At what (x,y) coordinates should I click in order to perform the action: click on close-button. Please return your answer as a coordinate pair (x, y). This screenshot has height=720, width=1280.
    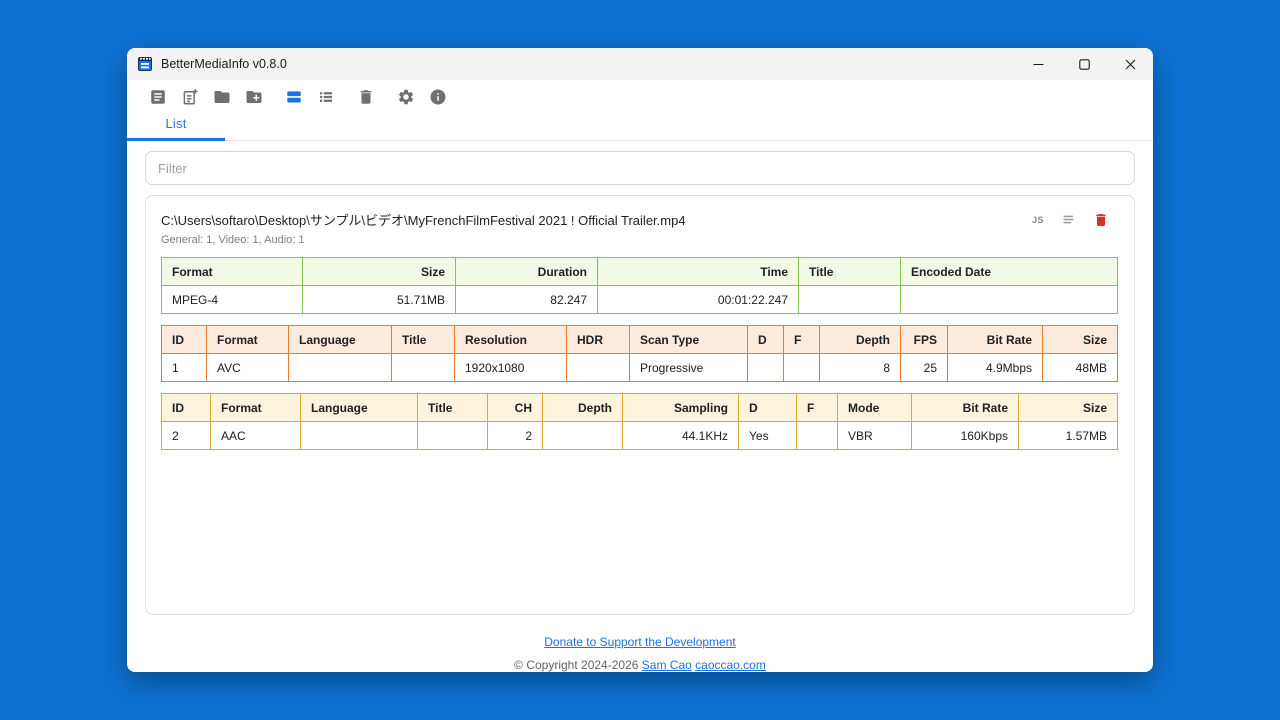
    Looking at the image, I should click on (1130, 64).